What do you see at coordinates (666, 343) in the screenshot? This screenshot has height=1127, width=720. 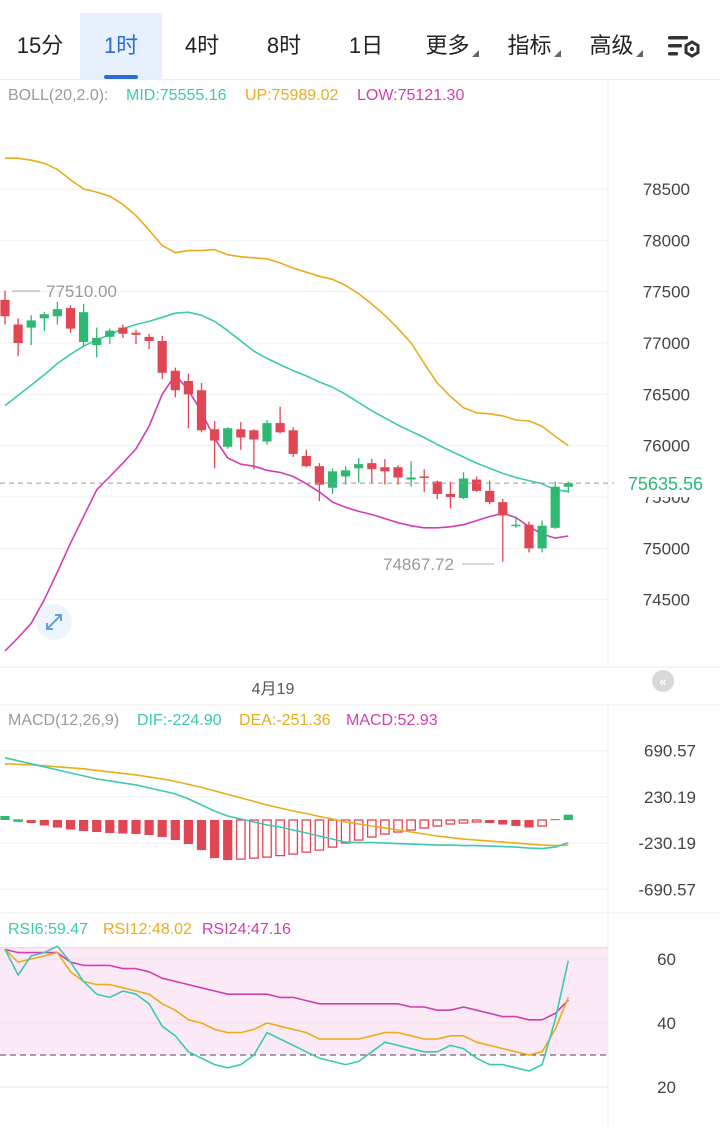 I see `price-tick-label: 77000` at bounding box center [666, 343].